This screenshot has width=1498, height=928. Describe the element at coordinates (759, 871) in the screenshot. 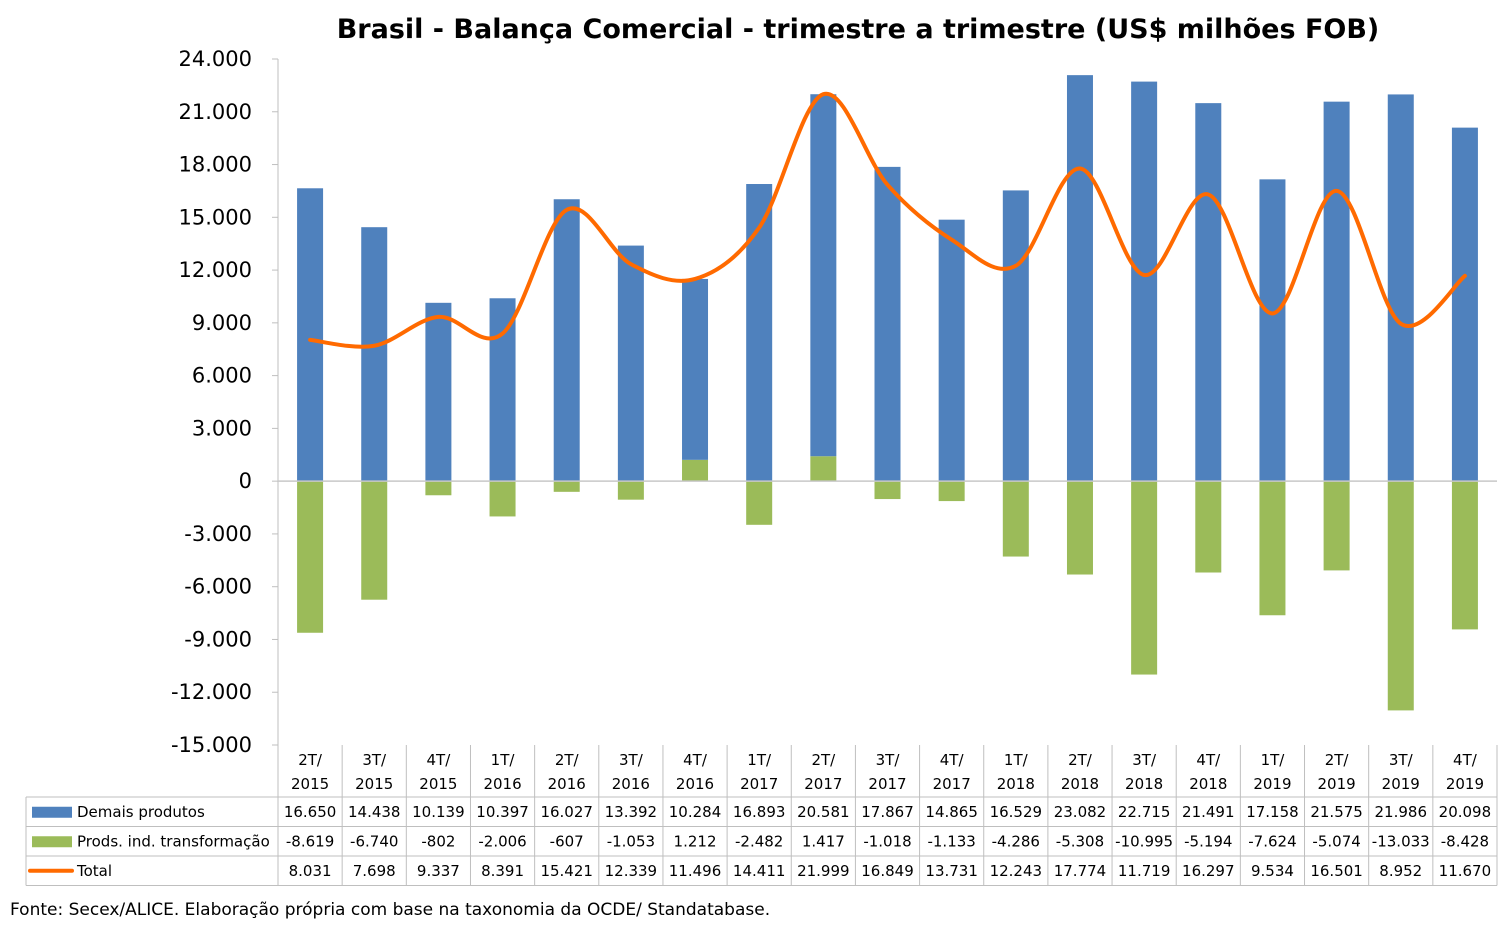

I see `table-cell-value: 14.411` at that location.